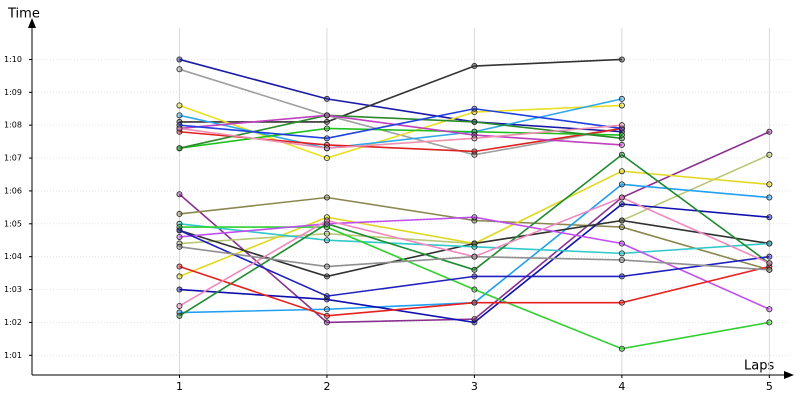 The height and width of the screenshot is (400, 800). I want to click on y-tick-label: 1:08, so click(13, 125).